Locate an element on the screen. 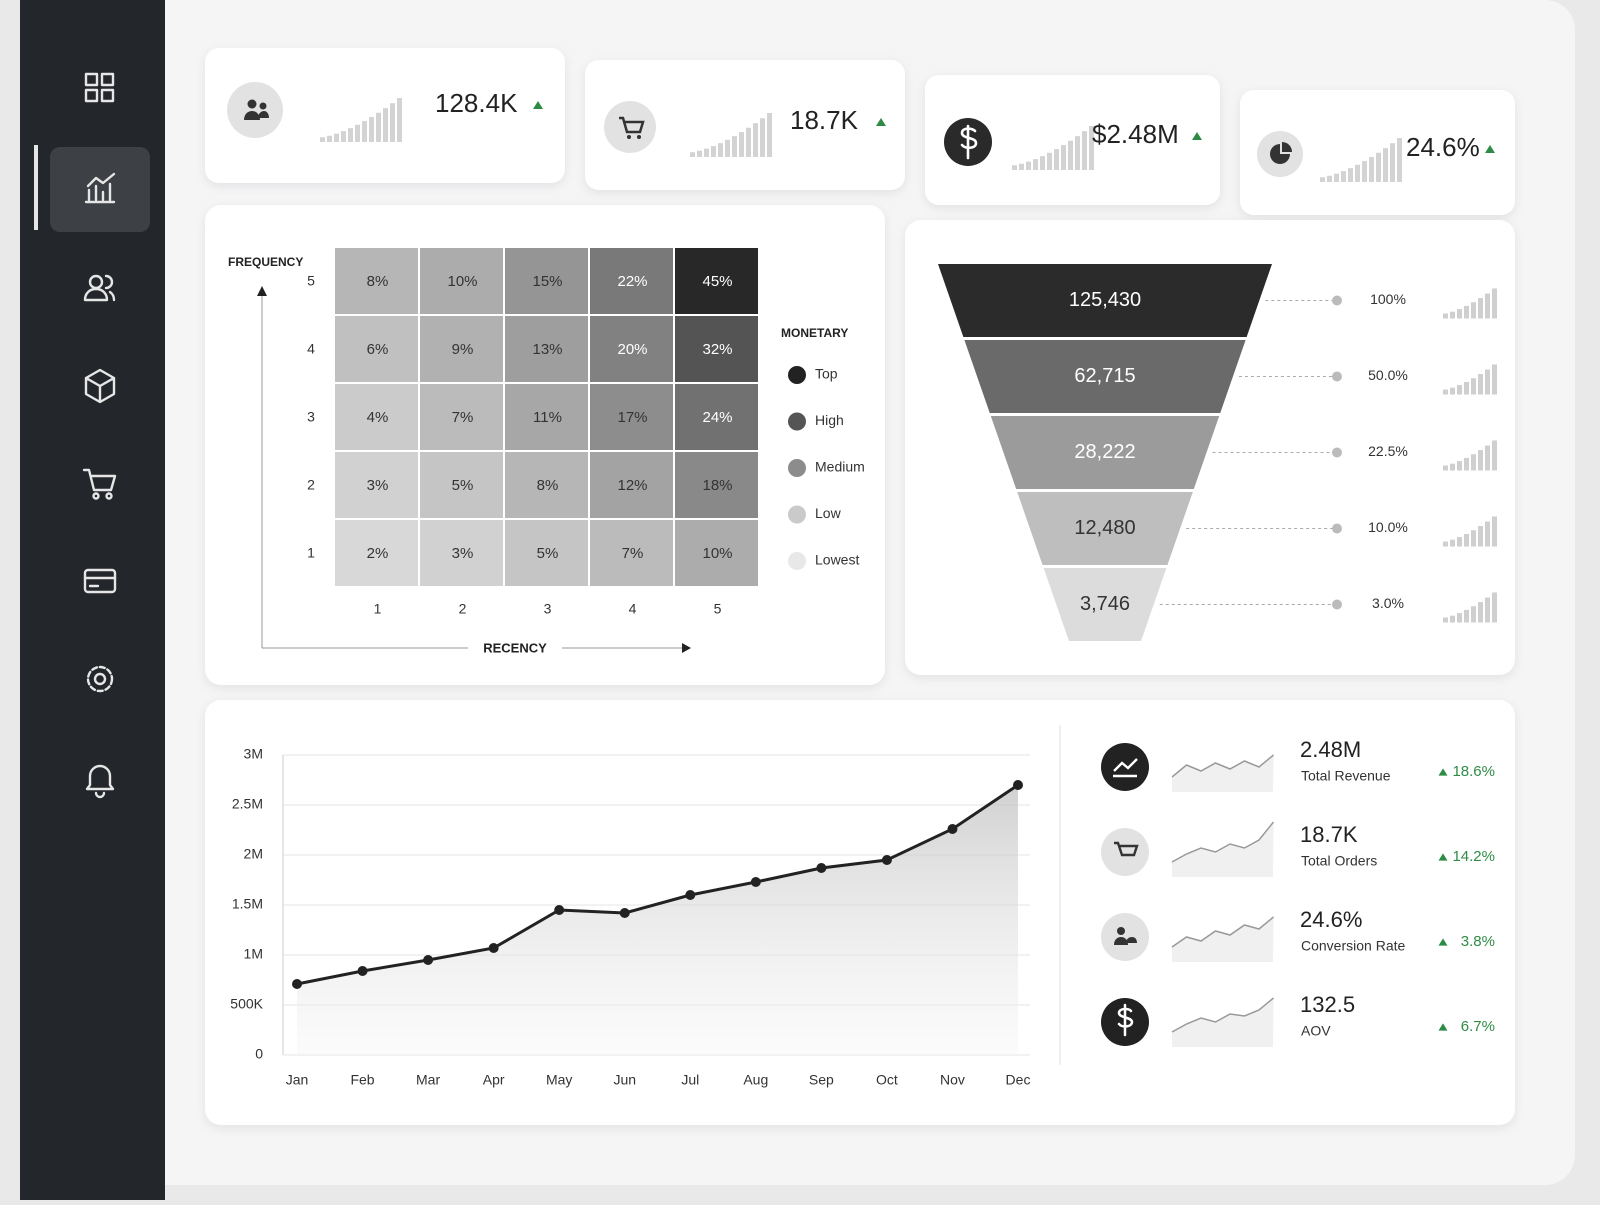 The width and height of the screenshot is (1600, 1205). kpi-card is located at coordinates (745, 125).